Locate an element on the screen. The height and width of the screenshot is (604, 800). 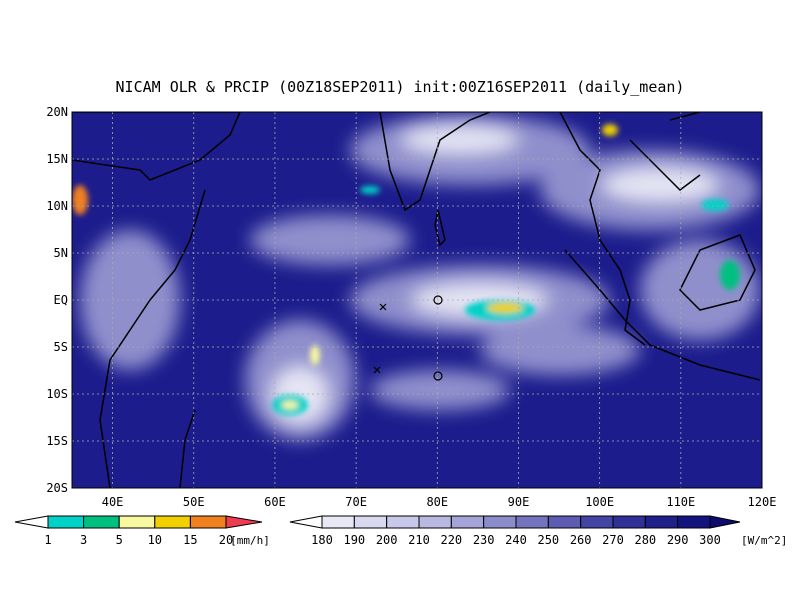
lat-label: 15N is located at coordinates (57, 159).